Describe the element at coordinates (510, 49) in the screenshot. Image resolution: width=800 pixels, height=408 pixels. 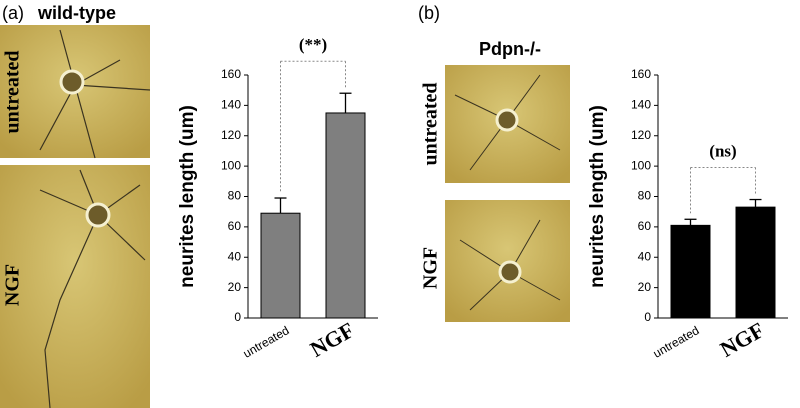
I see `panel-title: Pdpn-/-` at that location.